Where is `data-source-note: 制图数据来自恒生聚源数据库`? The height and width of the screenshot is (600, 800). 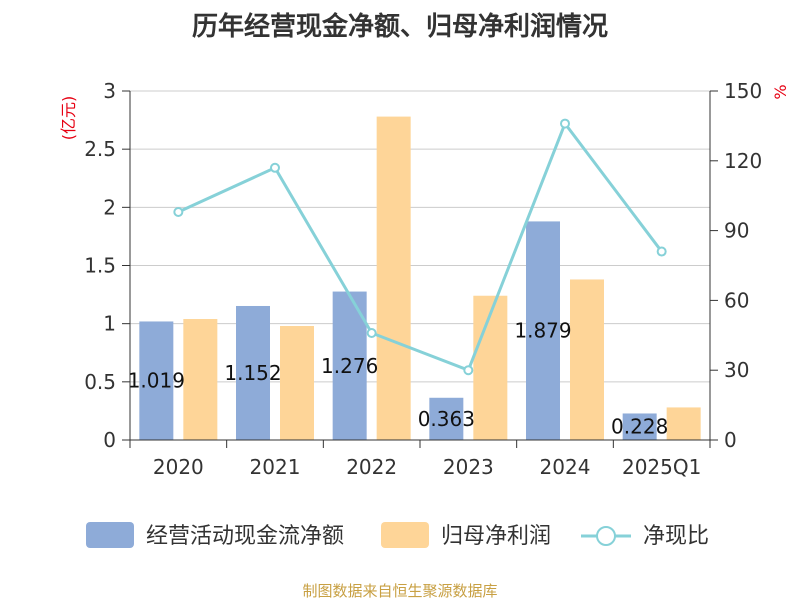
data-source-note: 制图数据来自恒生聚源数据库 is located at coordinates (400, 591).